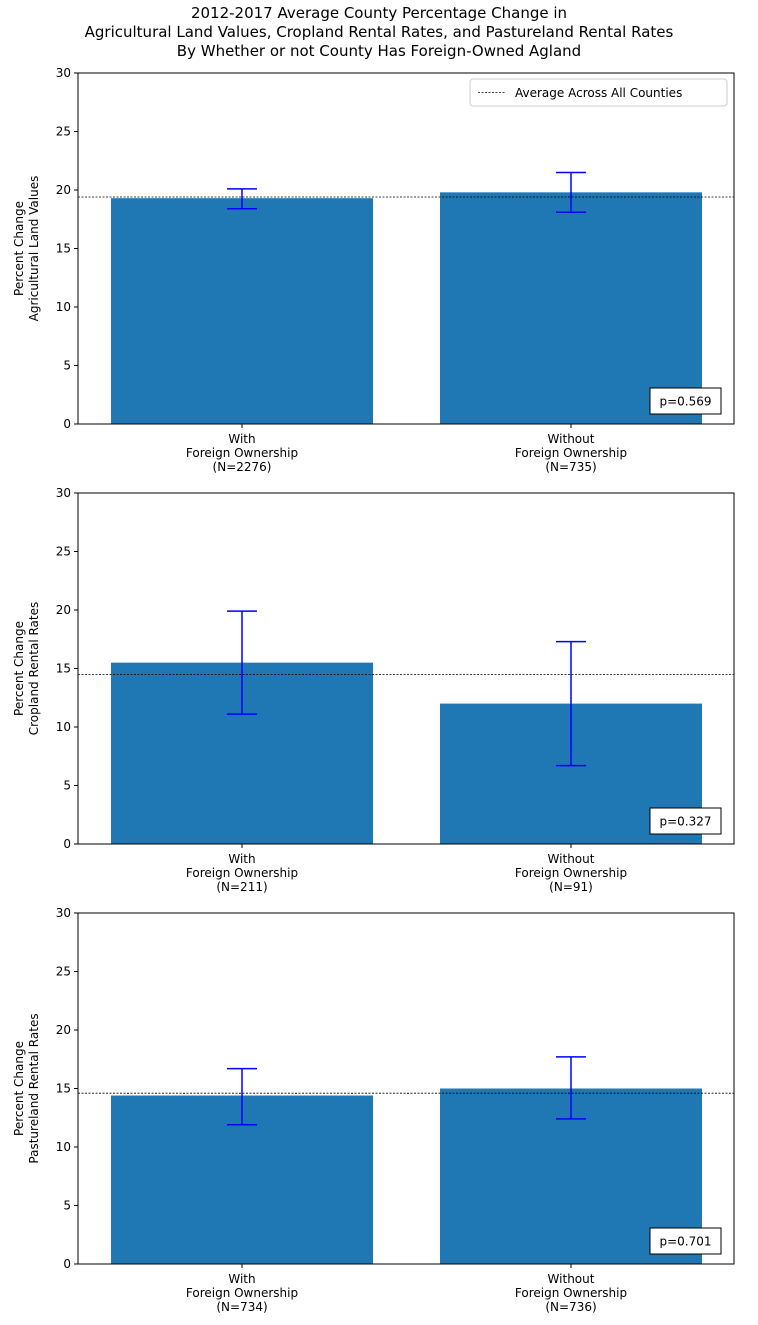  I want to click on panel-2-xtick-label-1: Foreign Ownership, so click(242, 873).